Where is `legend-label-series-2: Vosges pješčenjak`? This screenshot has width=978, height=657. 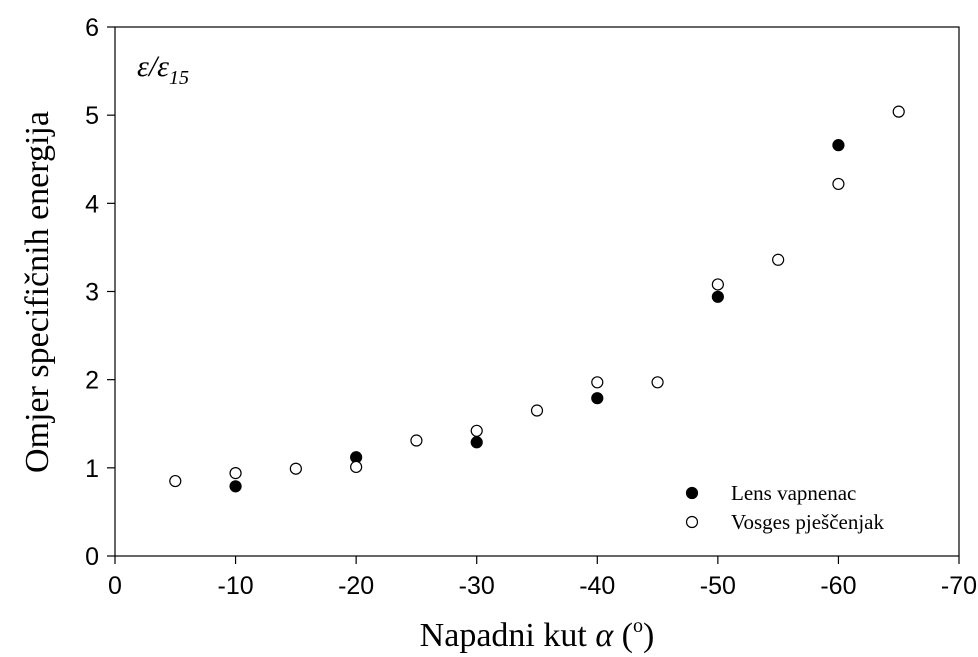
legend-label-series-2: Vosges pješčenjak is located at coordinates (807, 522).